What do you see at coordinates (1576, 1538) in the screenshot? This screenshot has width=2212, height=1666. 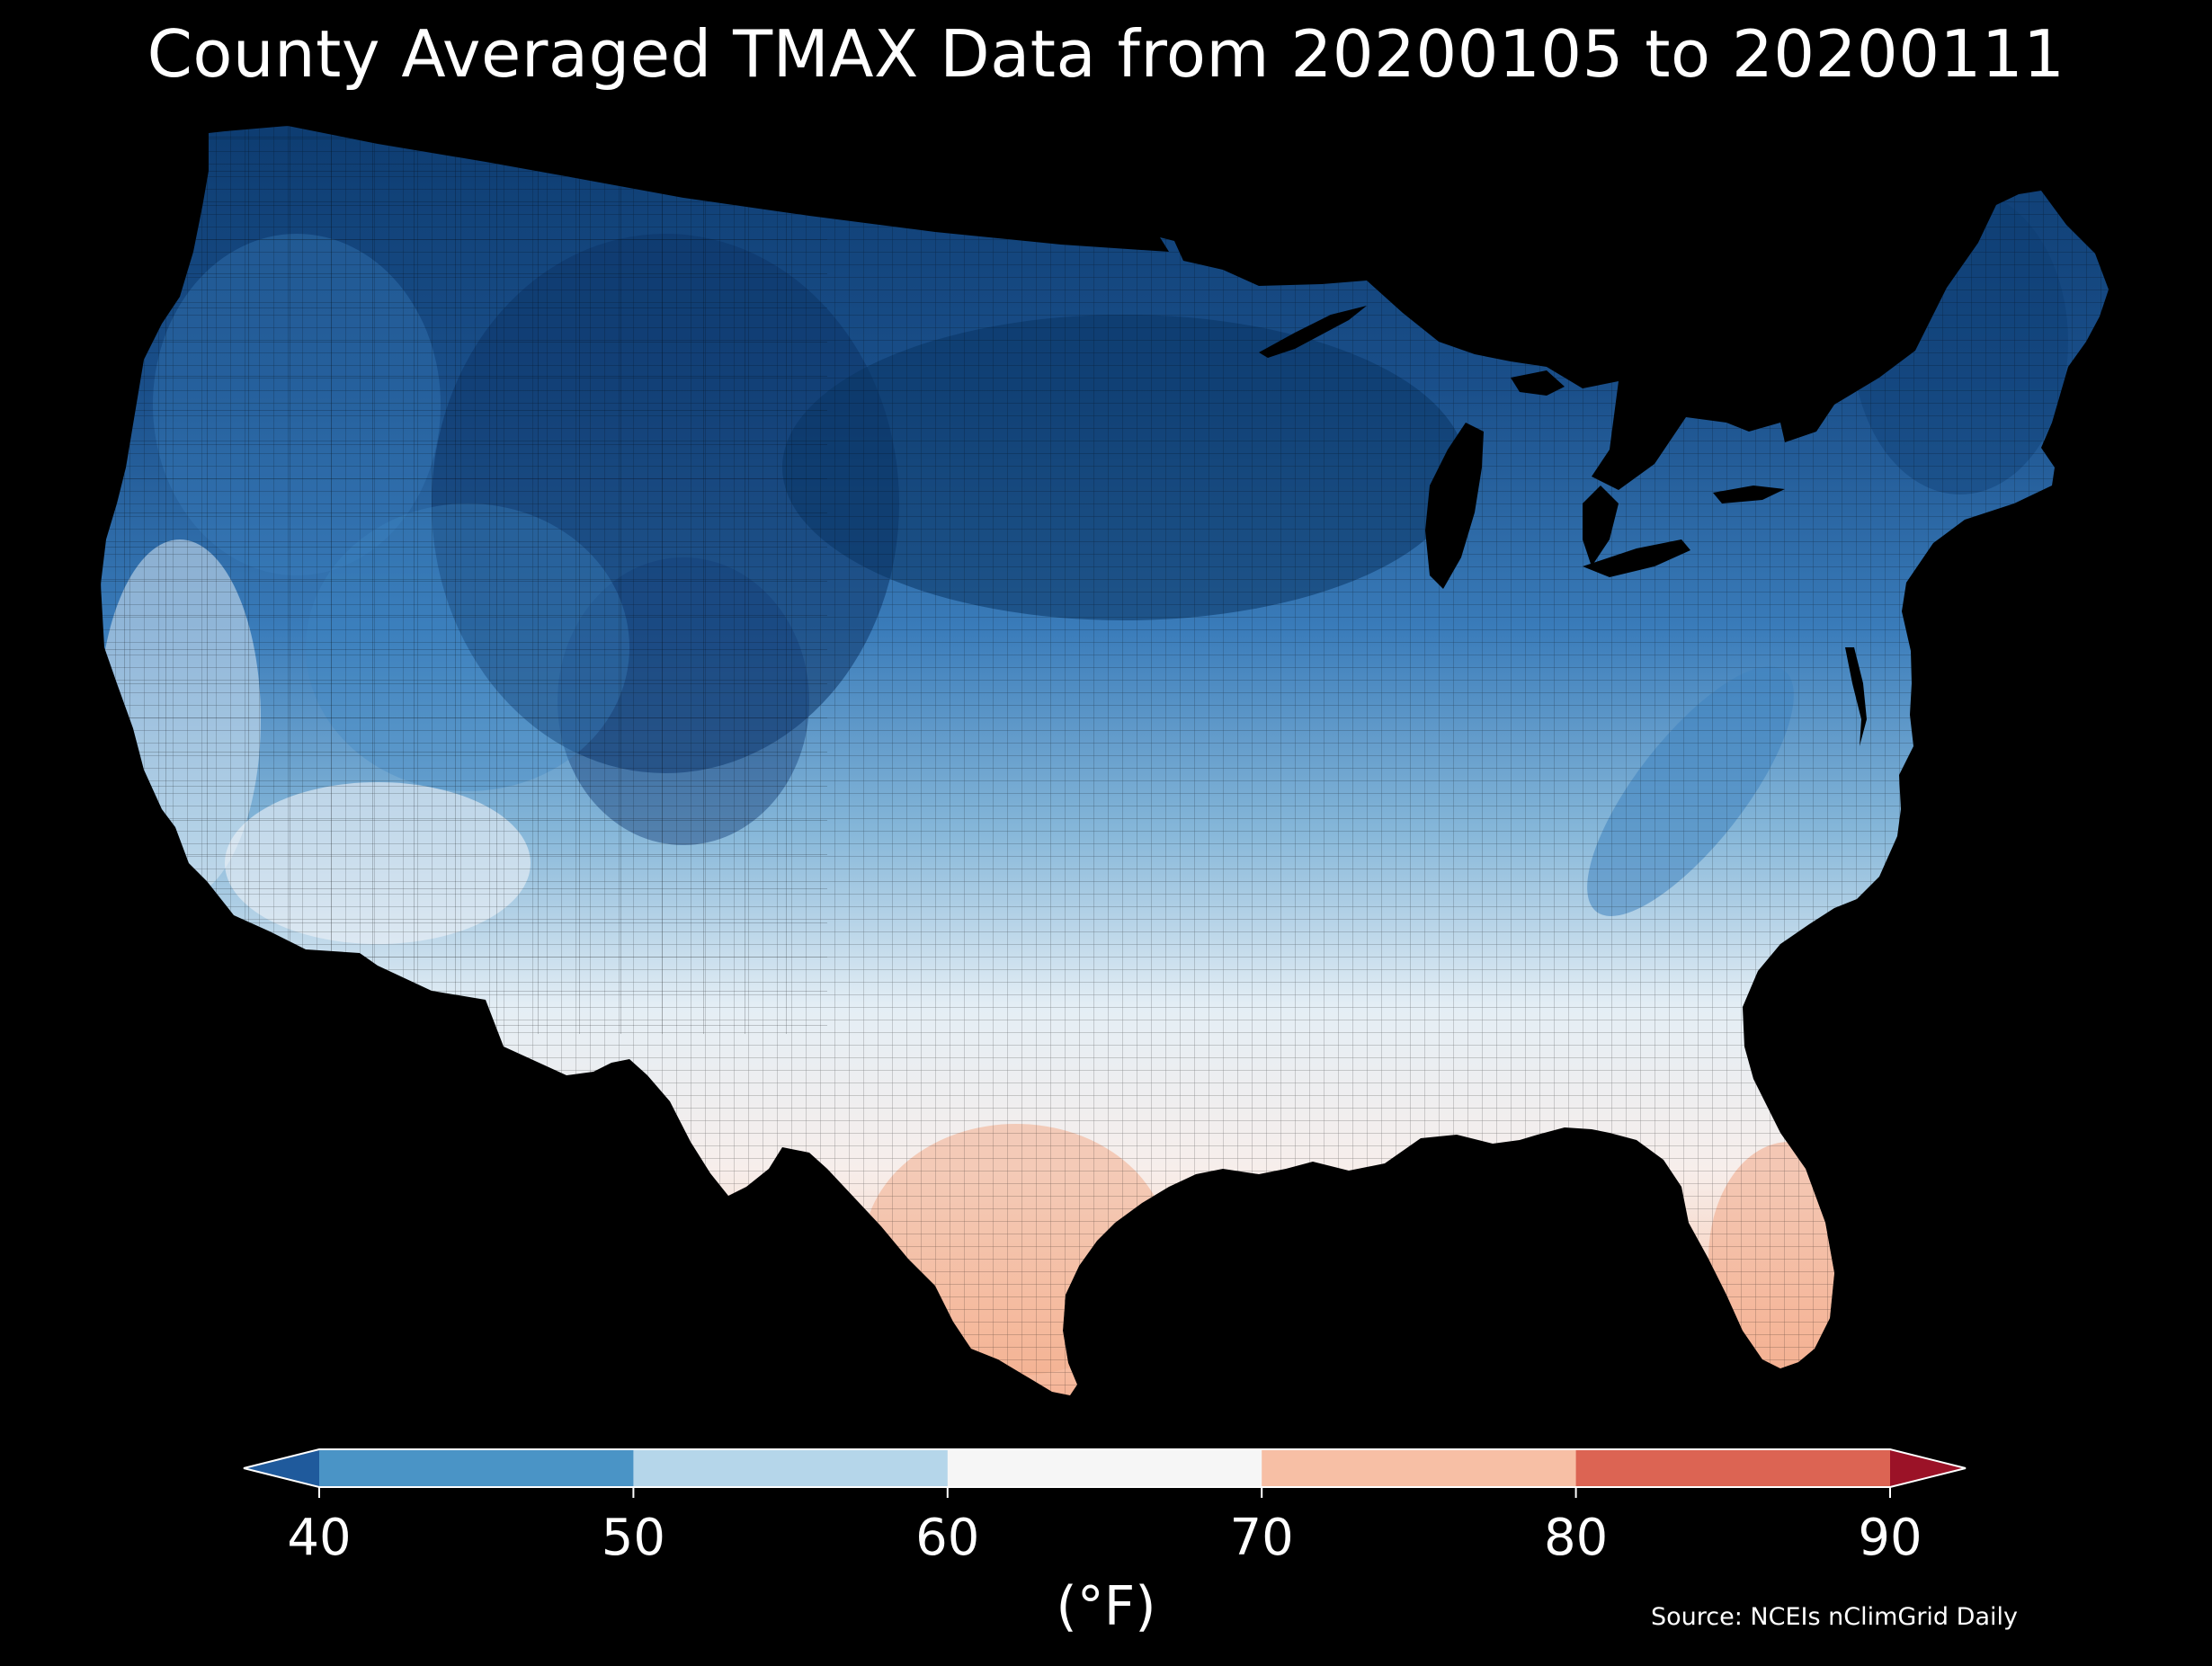 I see `colorbar-tick-label: 80` at bounding box center [1576, 1538].